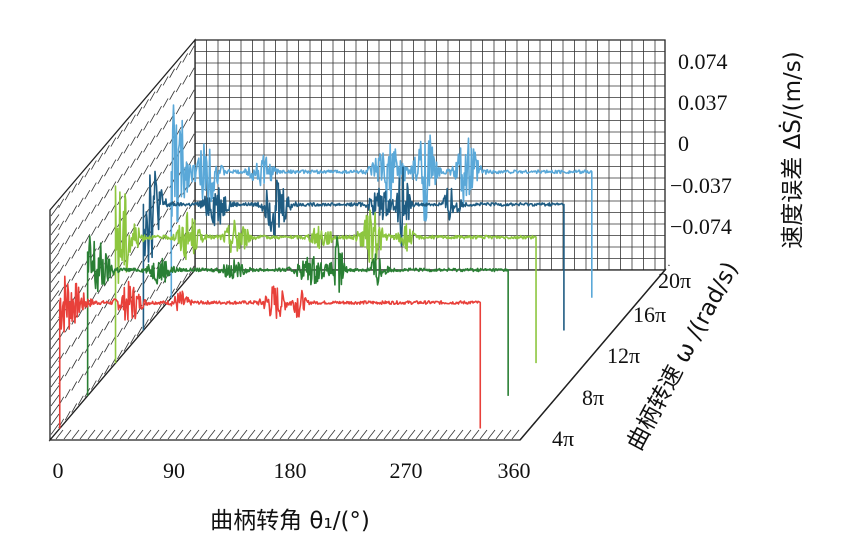 This screenshot has width=868, height=546. I want to click on x-axis-ticks: 0 90 180 270 360, so click(292, 470).